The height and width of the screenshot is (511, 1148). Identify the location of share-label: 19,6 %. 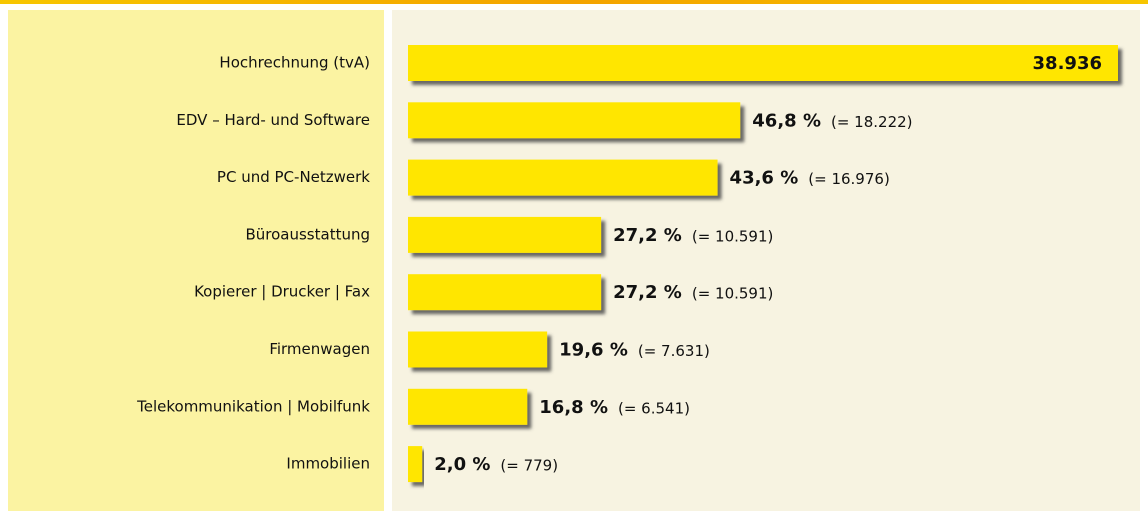
(593, 350).